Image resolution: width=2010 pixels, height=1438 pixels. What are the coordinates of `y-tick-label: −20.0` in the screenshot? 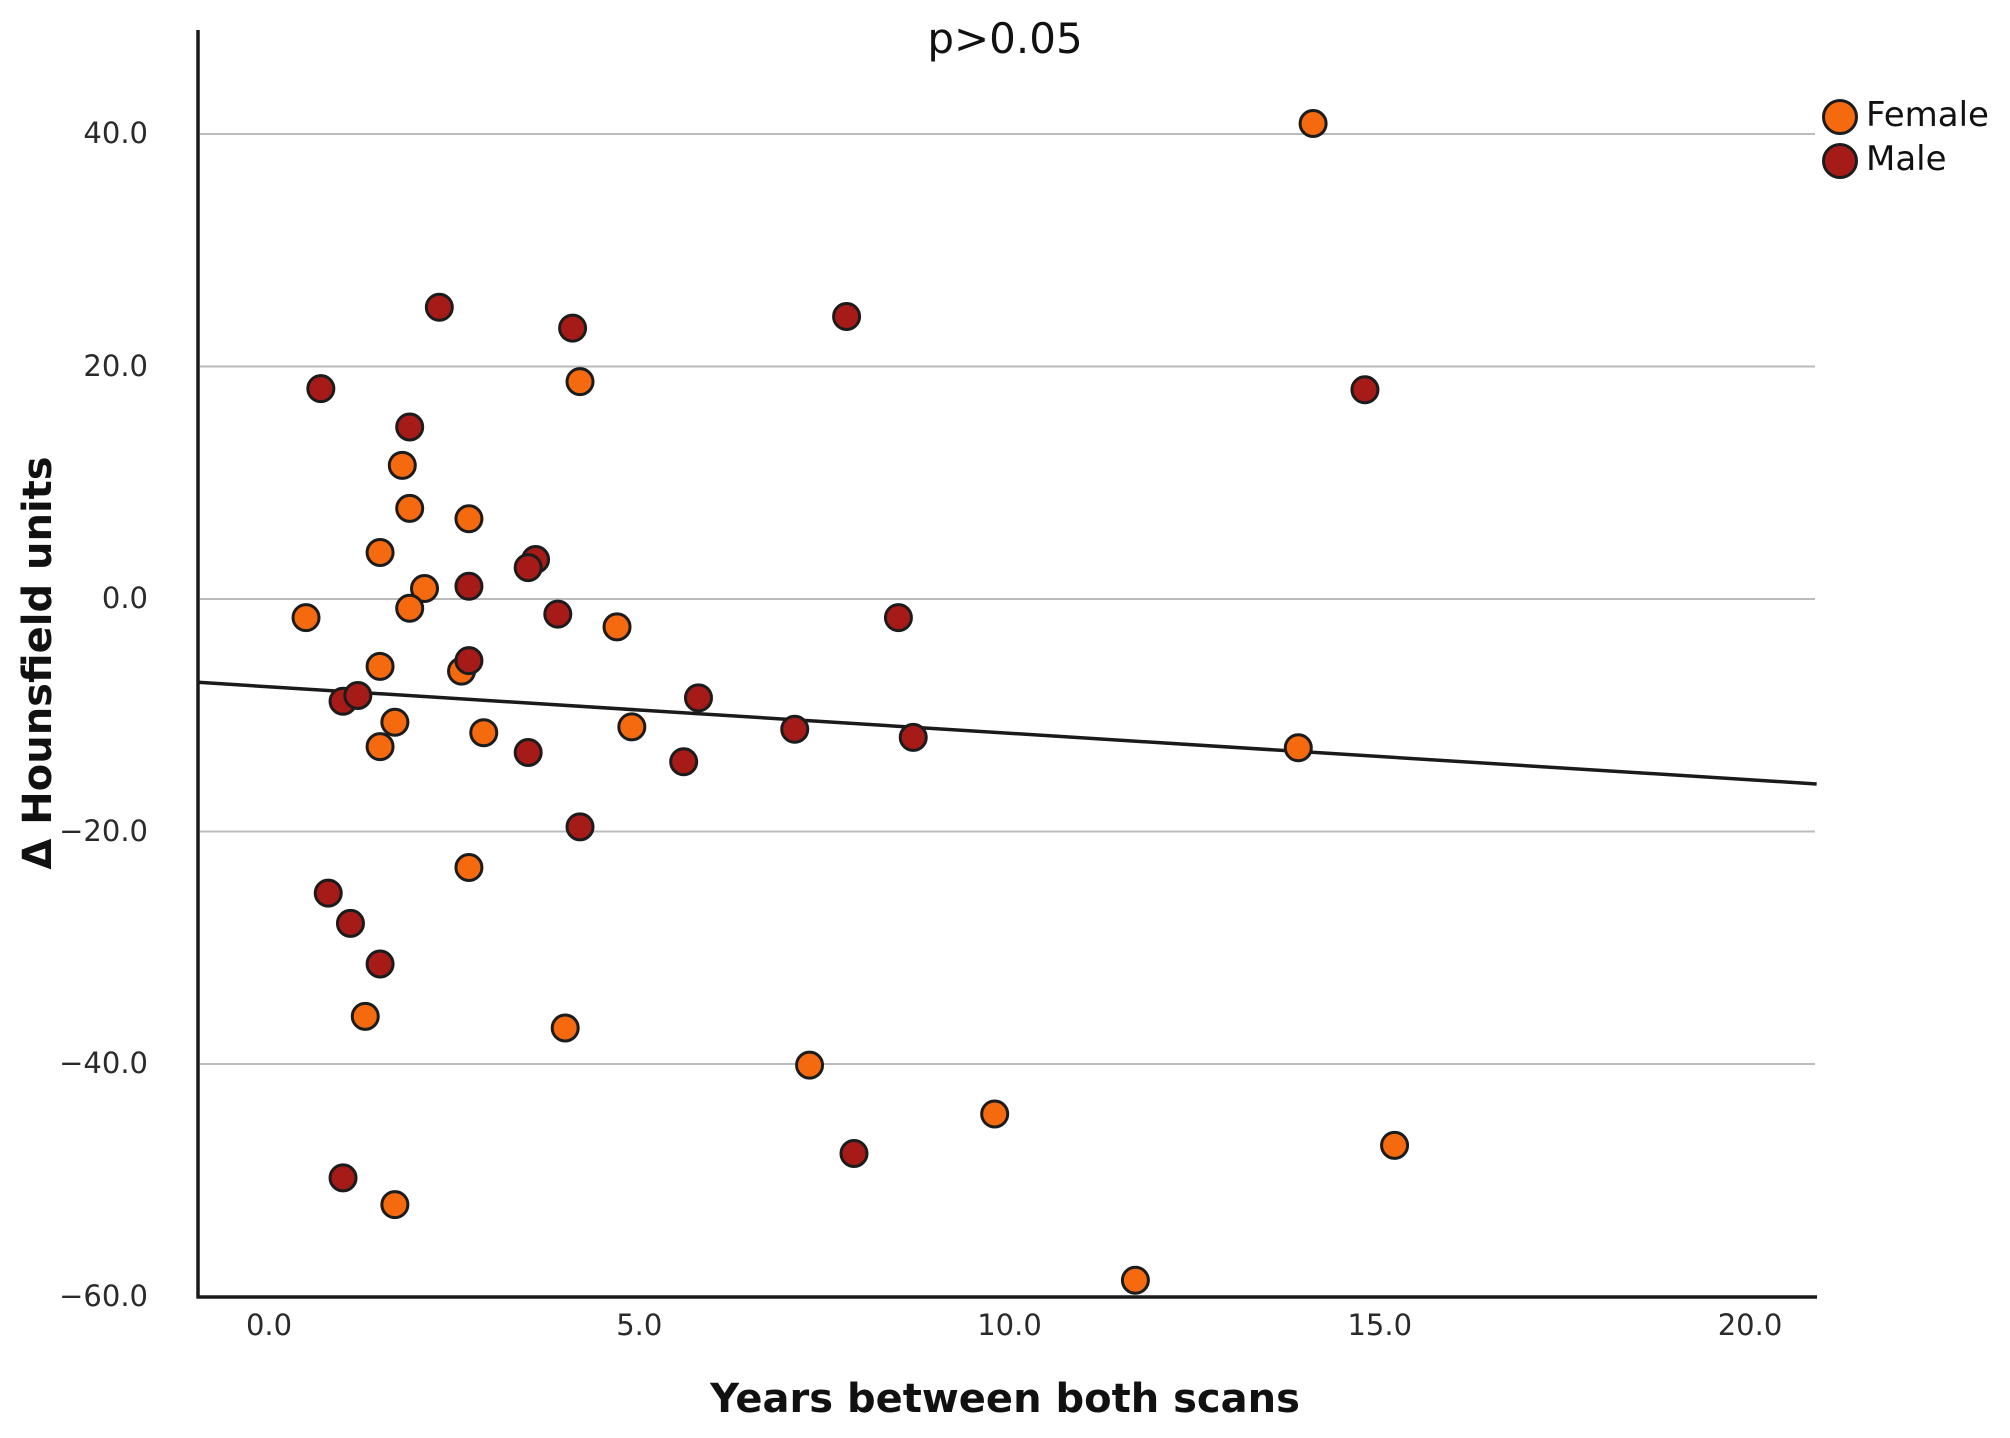 It's located at (103, 830).